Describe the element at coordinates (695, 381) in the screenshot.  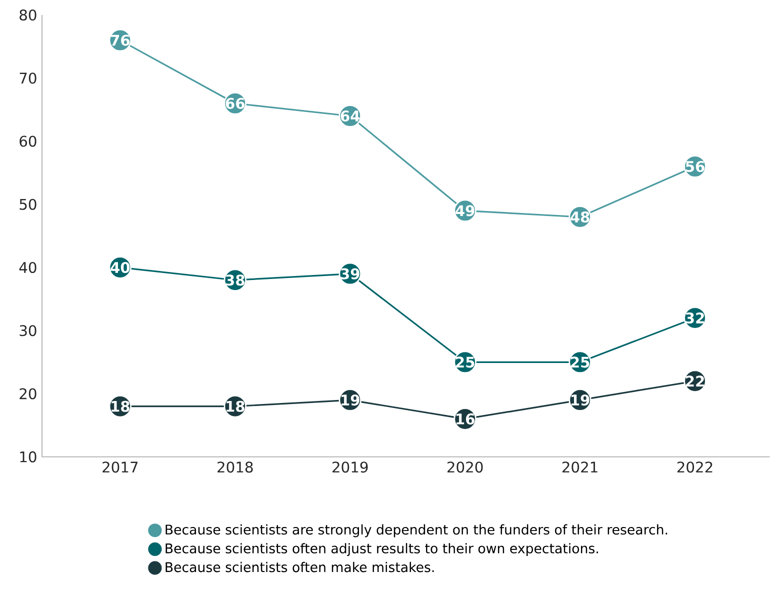
I see `data-label: 22` at that location.